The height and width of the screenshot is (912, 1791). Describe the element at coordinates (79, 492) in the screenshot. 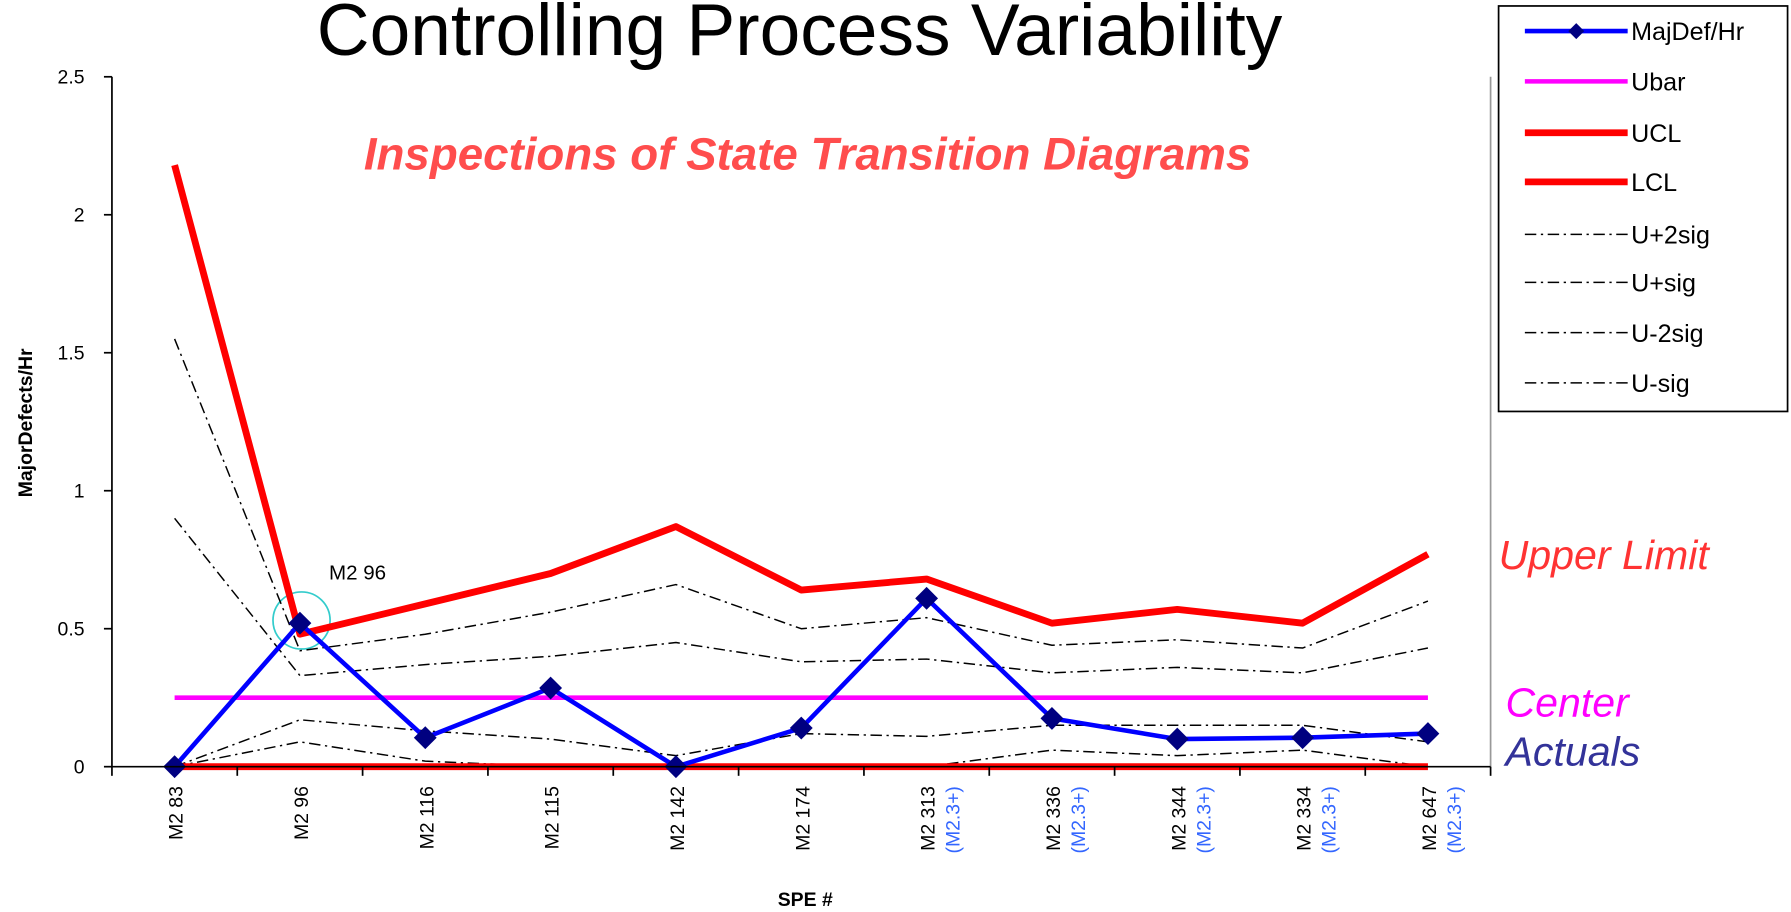

I see `y-tick-label: 1` at that location.